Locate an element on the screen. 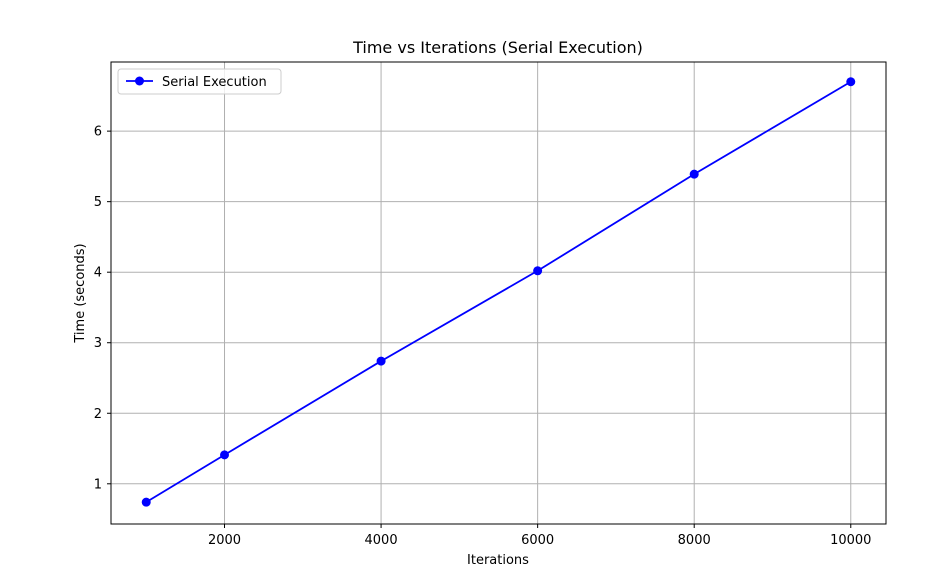 The width and height of the screenshot is (950, 580). y-tick-label: 1 is located at coordinates (98, 484).